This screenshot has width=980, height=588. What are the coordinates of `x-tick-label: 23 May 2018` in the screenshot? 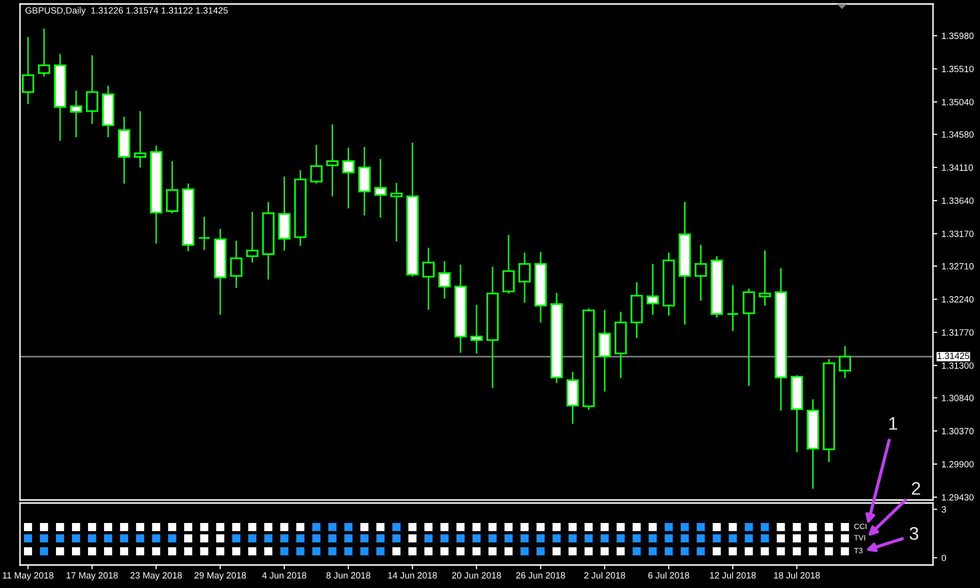 It's located at (156, 576).